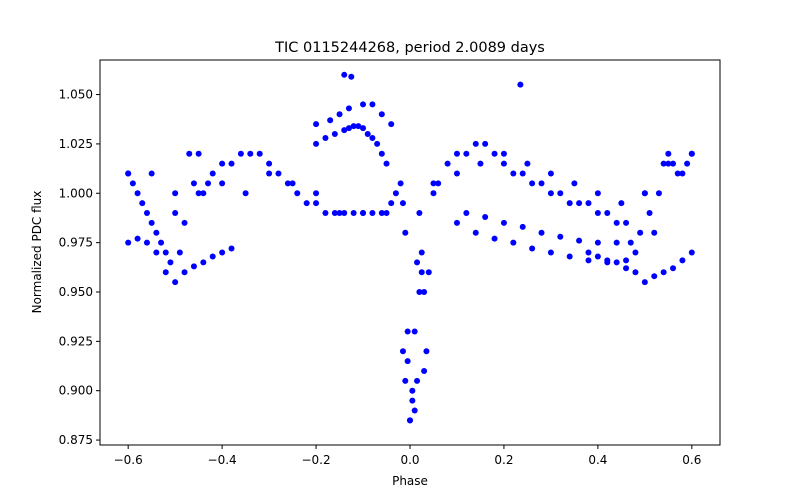  Describe the element at coordinates (503, 460) in the screenshot. I see `x-tick-label: 0.2` at that location.